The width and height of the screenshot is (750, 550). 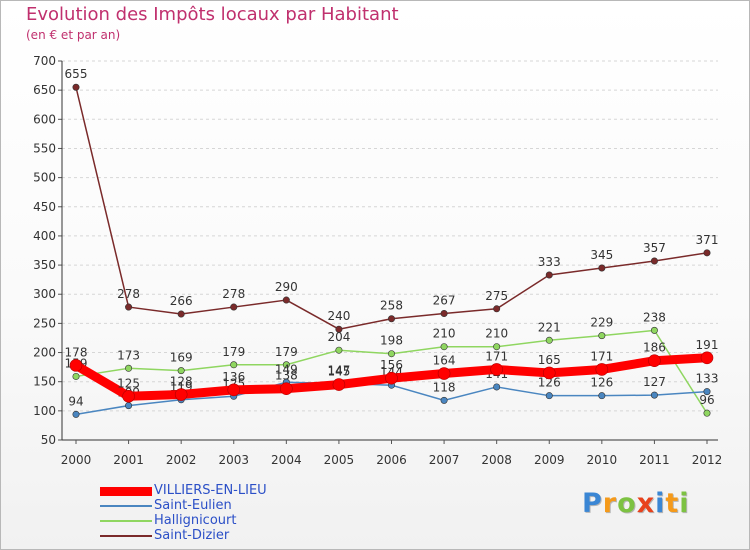 I want to click on data-label: 147, so click(x=338, y=370).